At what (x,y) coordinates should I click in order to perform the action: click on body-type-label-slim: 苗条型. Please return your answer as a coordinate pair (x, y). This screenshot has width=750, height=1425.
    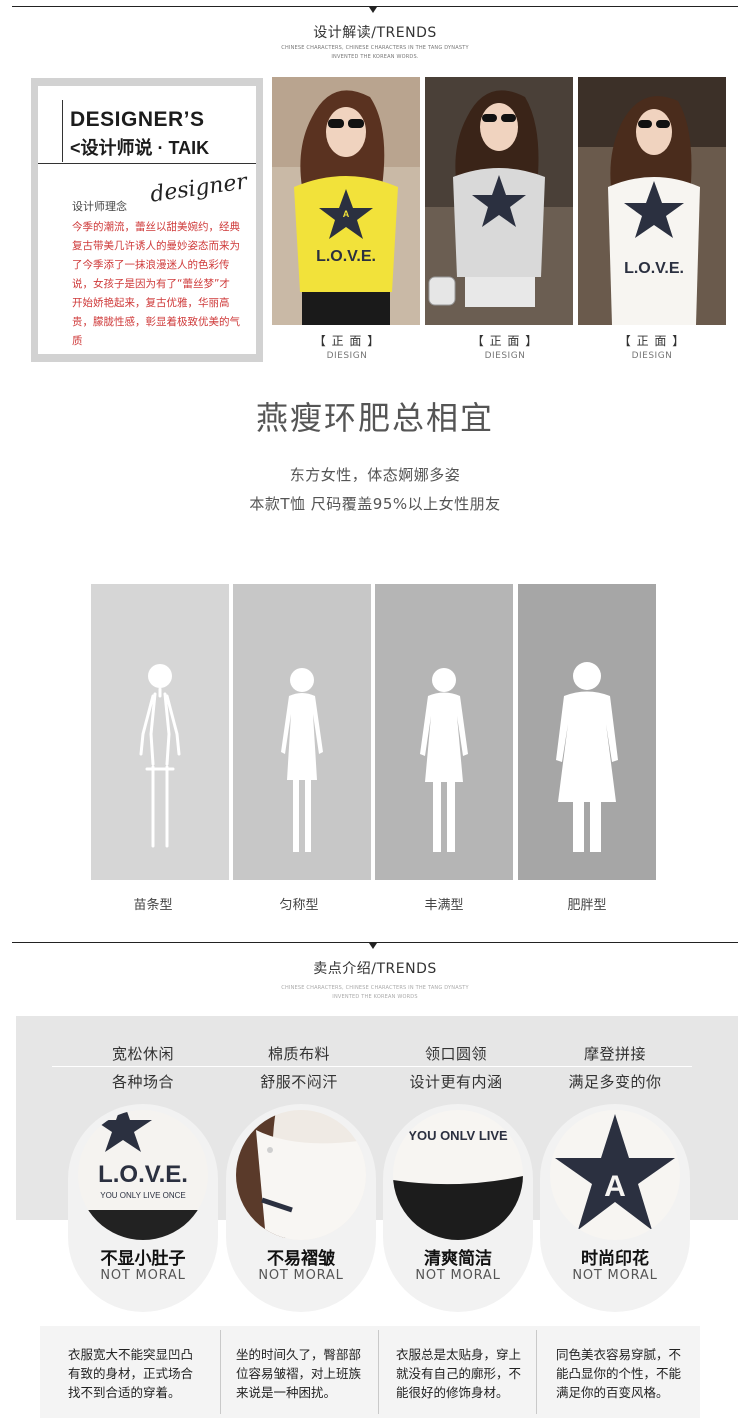
    Looking at the image, I should click on (153, 905).